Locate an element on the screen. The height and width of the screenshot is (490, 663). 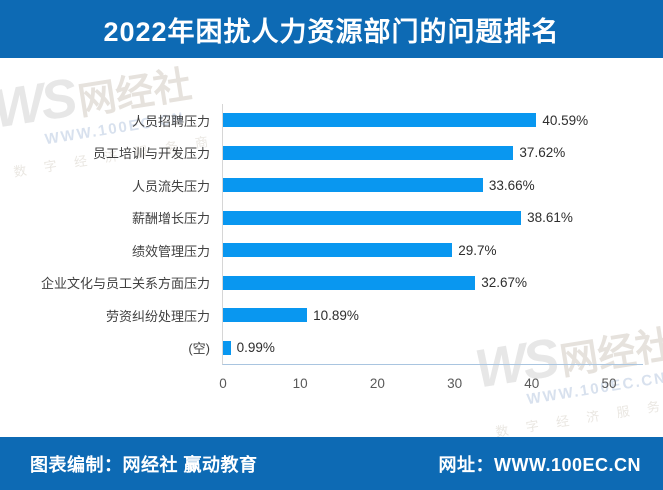
bar-row: 32.67% is located at coordinates (433, 283).